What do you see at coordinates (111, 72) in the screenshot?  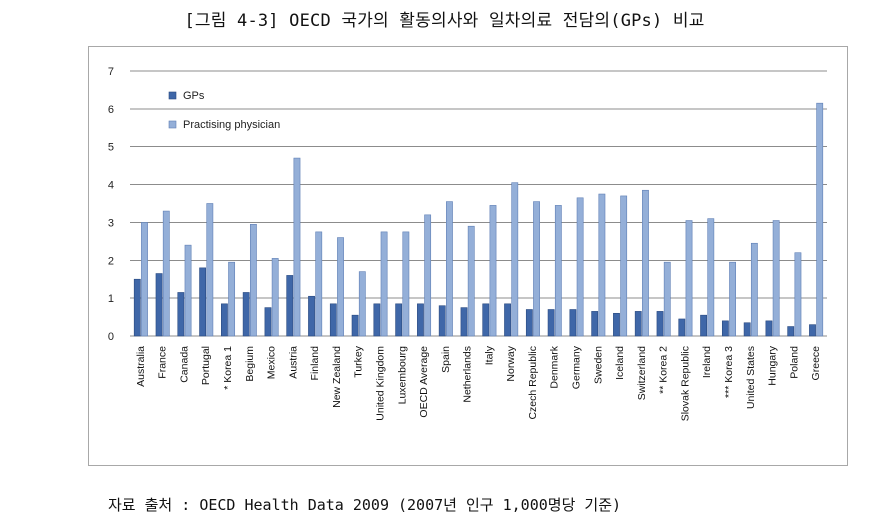 I see `y-tick-label: 7` at bounding box center [111, 72].